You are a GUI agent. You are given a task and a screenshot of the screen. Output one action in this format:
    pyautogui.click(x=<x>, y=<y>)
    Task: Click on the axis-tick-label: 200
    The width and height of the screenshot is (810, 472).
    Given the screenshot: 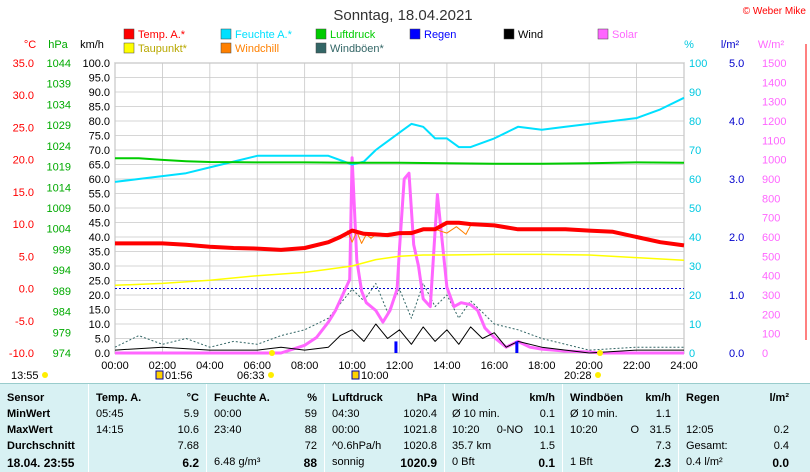 What is the action you would take?
    pyautogui.click(x=771, y=315)
    